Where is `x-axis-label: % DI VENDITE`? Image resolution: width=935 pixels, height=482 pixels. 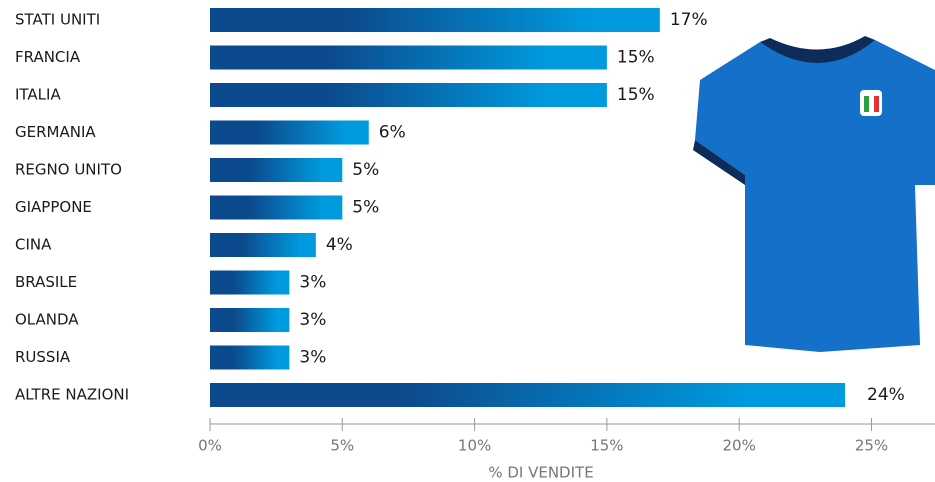
x-axis-label: % DI VENDITE is located at coordinates (540, 473).